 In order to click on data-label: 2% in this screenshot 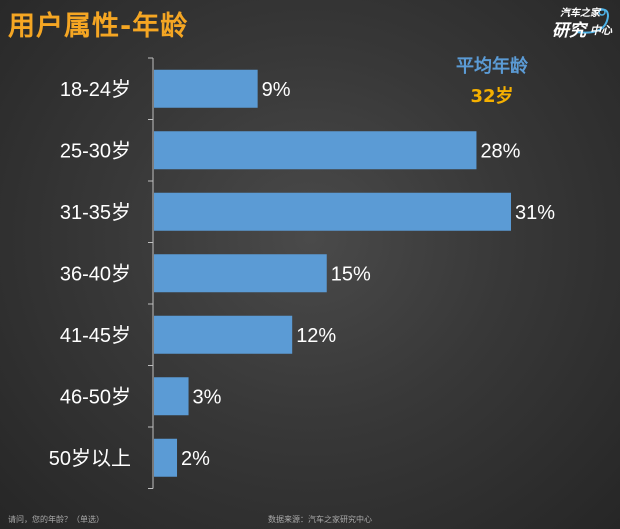, I will do `click(195, 459)`.